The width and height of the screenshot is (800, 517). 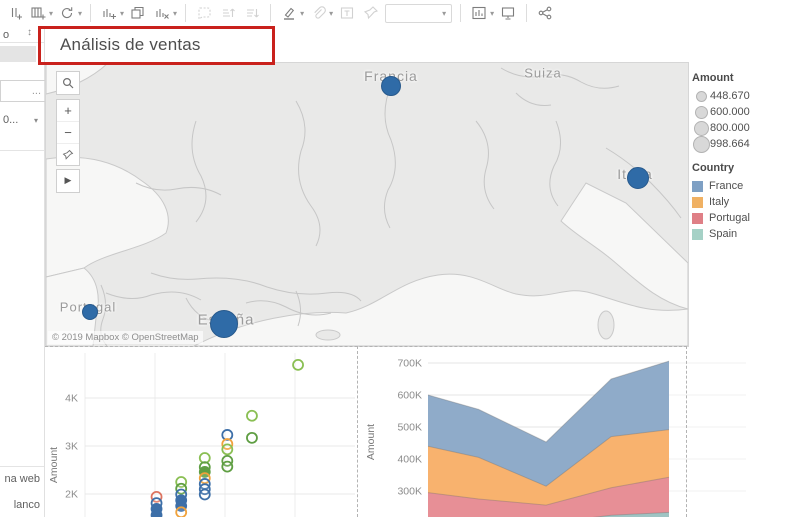 I want to click on toolbar: ▾ ▾ ▾ ▾ ▾ ▾ ▾ ▾, so click(x=400, y=13).